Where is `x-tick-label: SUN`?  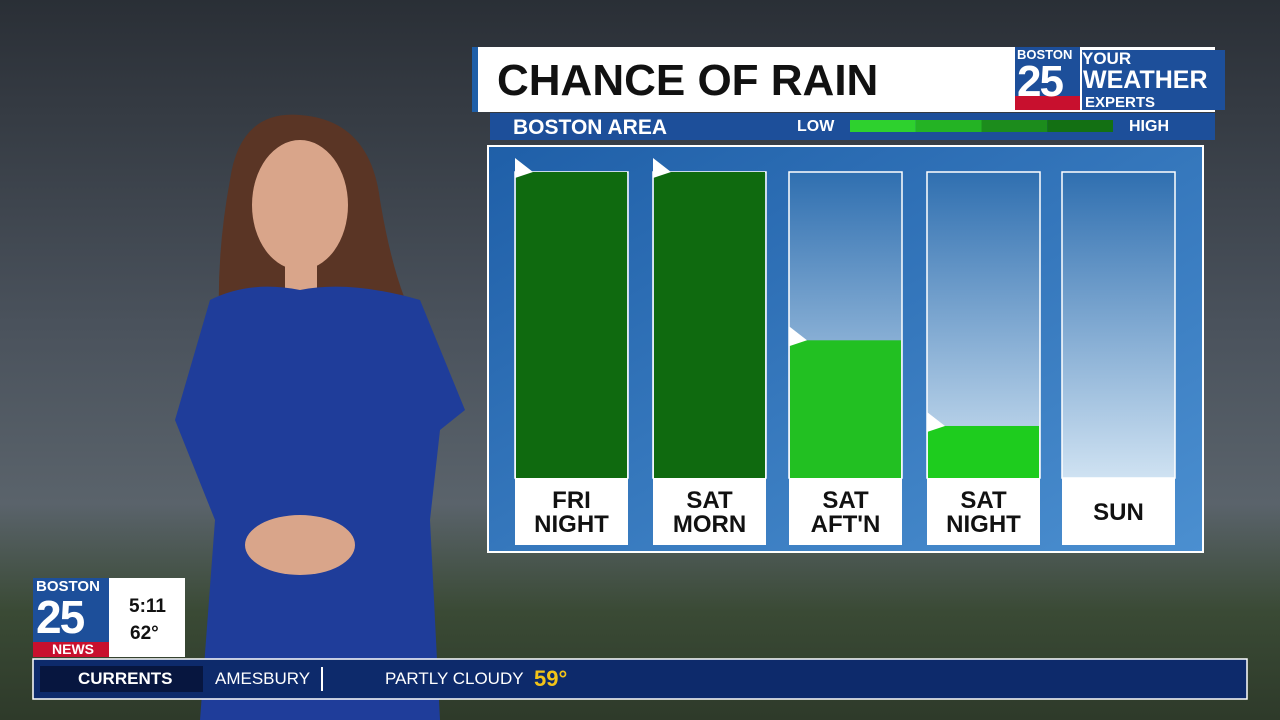 x-tick-label: SUN is located at coordinates (1118, 512).